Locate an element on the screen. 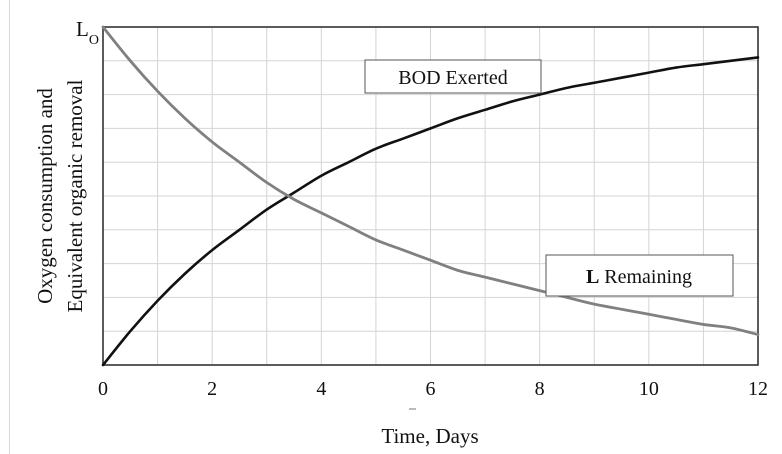 Image resolution: width=782 pixels, height=454 pixels. annotation-bod-exerted: BOD Exerted is located at coordinates (453, 76).